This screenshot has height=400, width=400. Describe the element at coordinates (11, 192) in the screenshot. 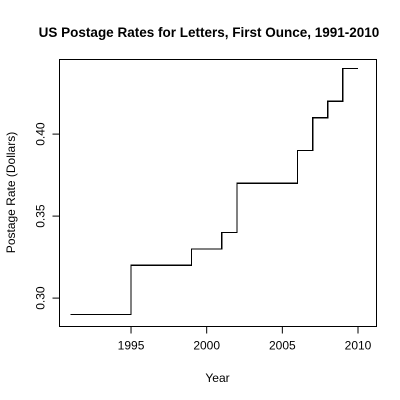

I see `y-axis-label: Postage Rate (Dollars)` at that location.